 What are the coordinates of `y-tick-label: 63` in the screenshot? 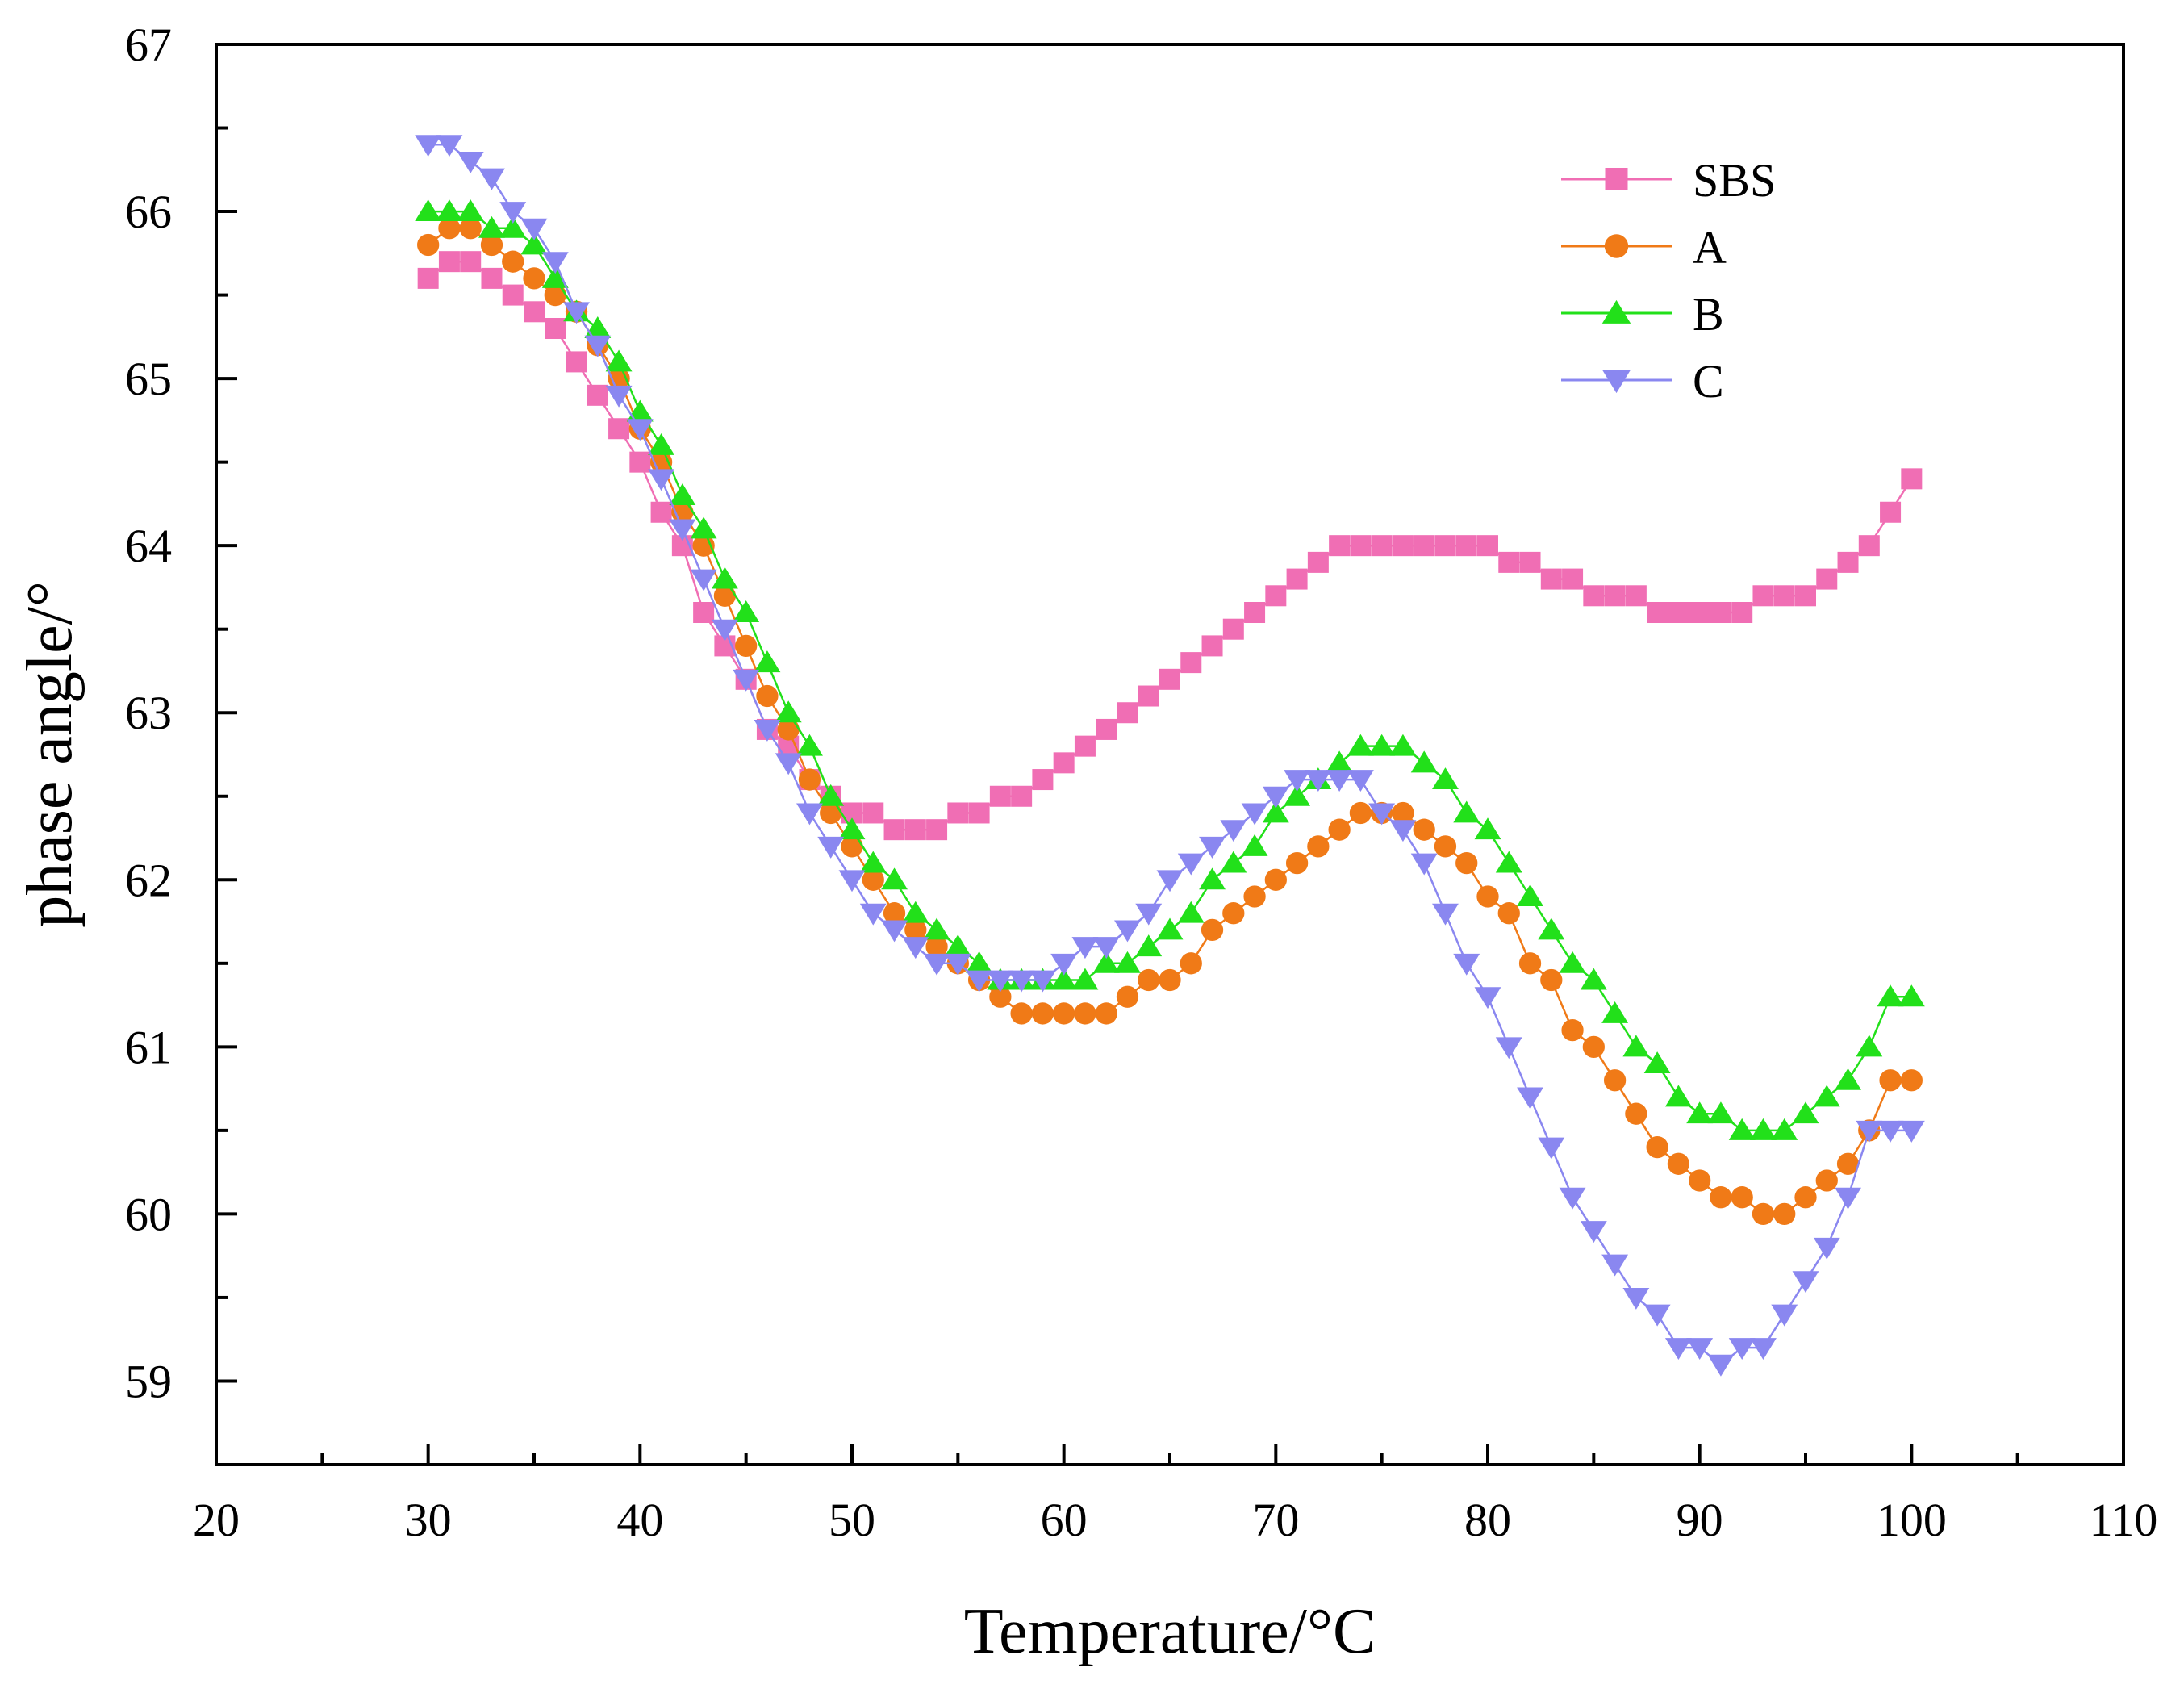 It's located at (148, 713).